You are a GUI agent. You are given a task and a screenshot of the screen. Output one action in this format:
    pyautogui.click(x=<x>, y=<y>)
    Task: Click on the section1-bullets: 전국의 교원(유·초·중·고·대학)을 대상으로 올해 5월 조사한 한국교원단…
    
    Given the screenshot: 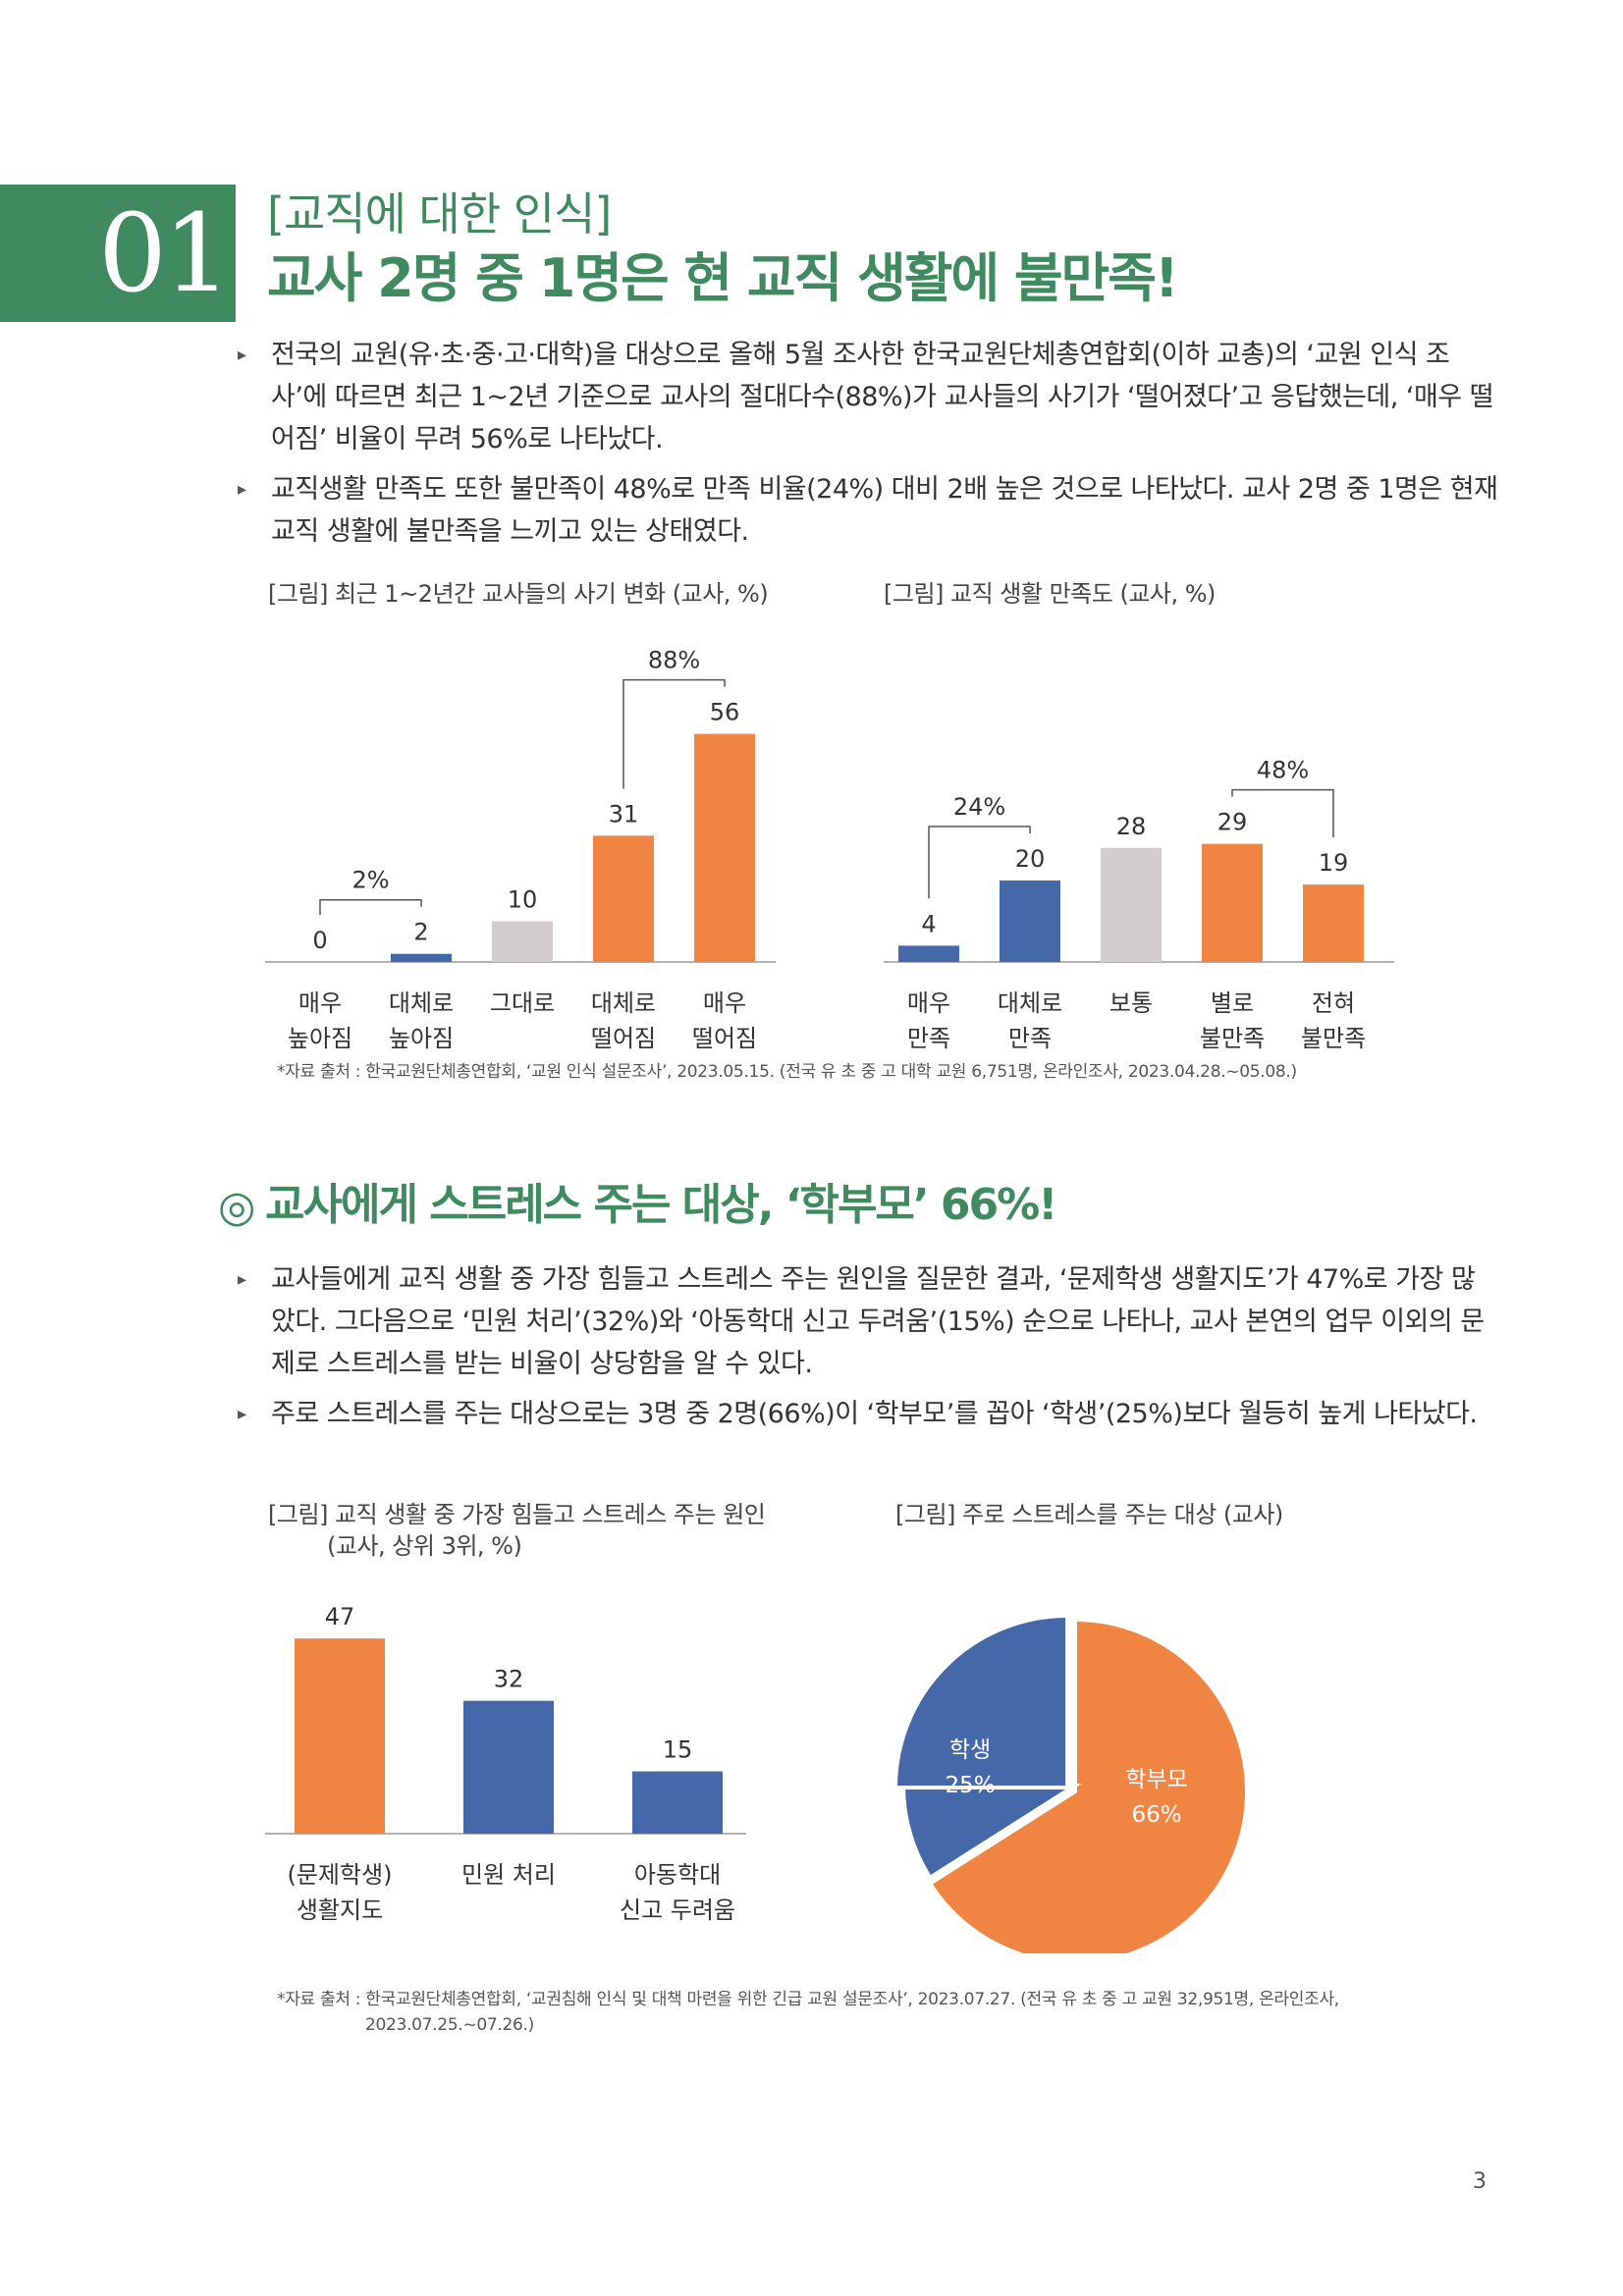 What is the action you would take?
    pyautogui.click(x=865, y=447)
    